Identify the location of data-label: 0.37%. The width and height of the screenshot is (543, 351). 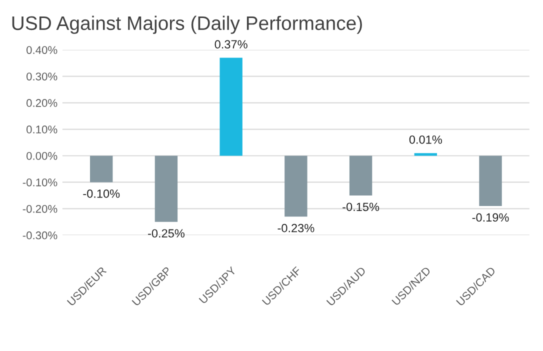
(231, 44).